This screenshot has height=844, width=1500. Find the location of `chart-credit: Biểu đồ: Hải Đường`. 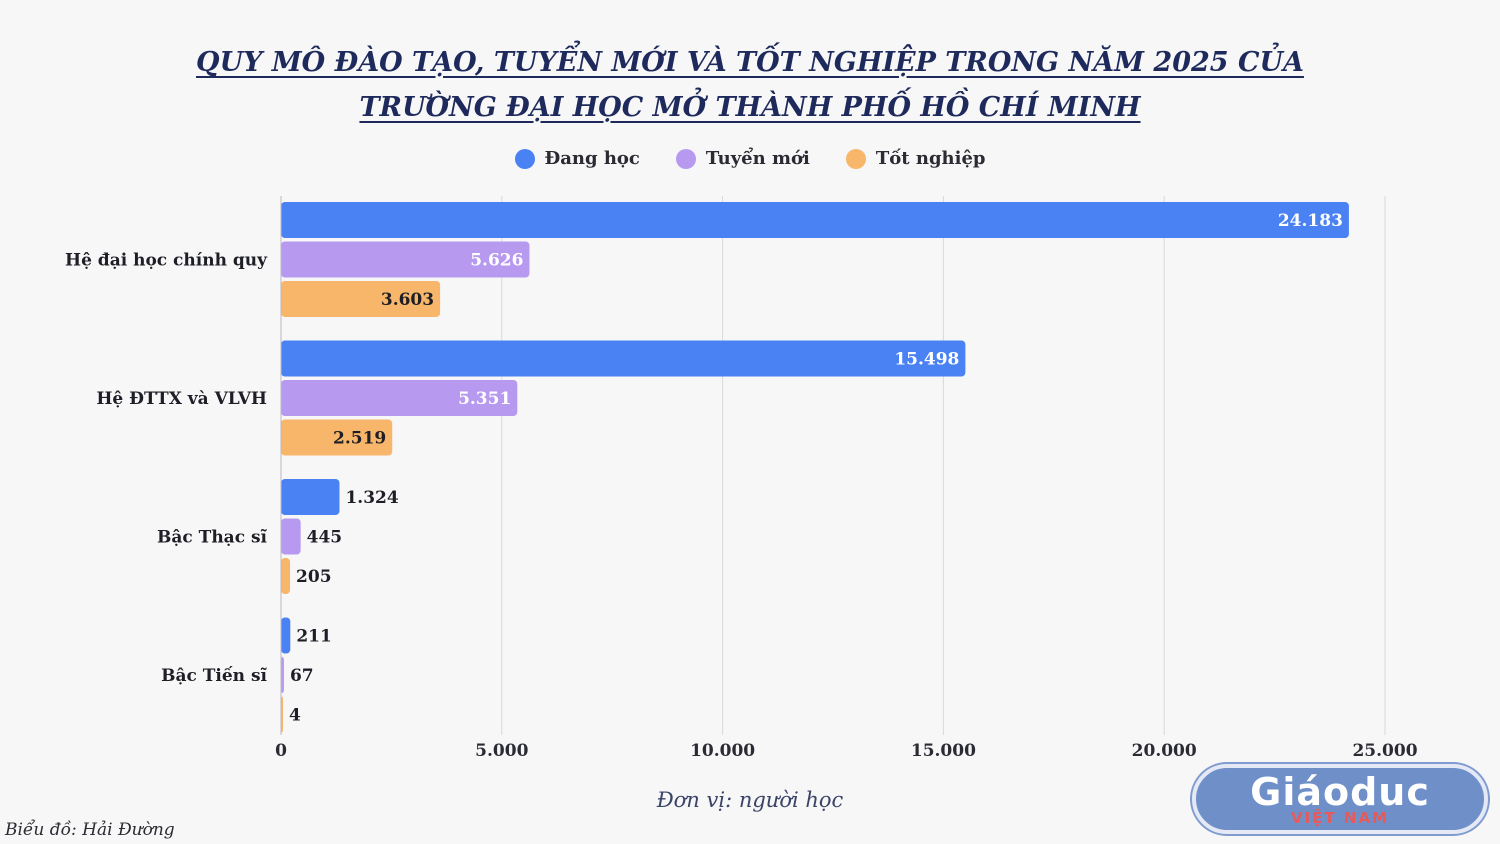

chart-credit: Biểu đồ: Hải Đường is located at coordinates (90, 830).